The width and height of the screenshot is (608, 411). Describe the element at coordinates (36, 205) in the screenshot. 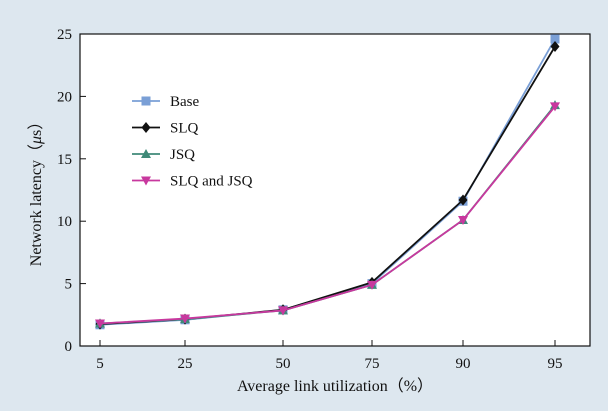

I see `y-axis-label-prefix: Network latency（` at that location.